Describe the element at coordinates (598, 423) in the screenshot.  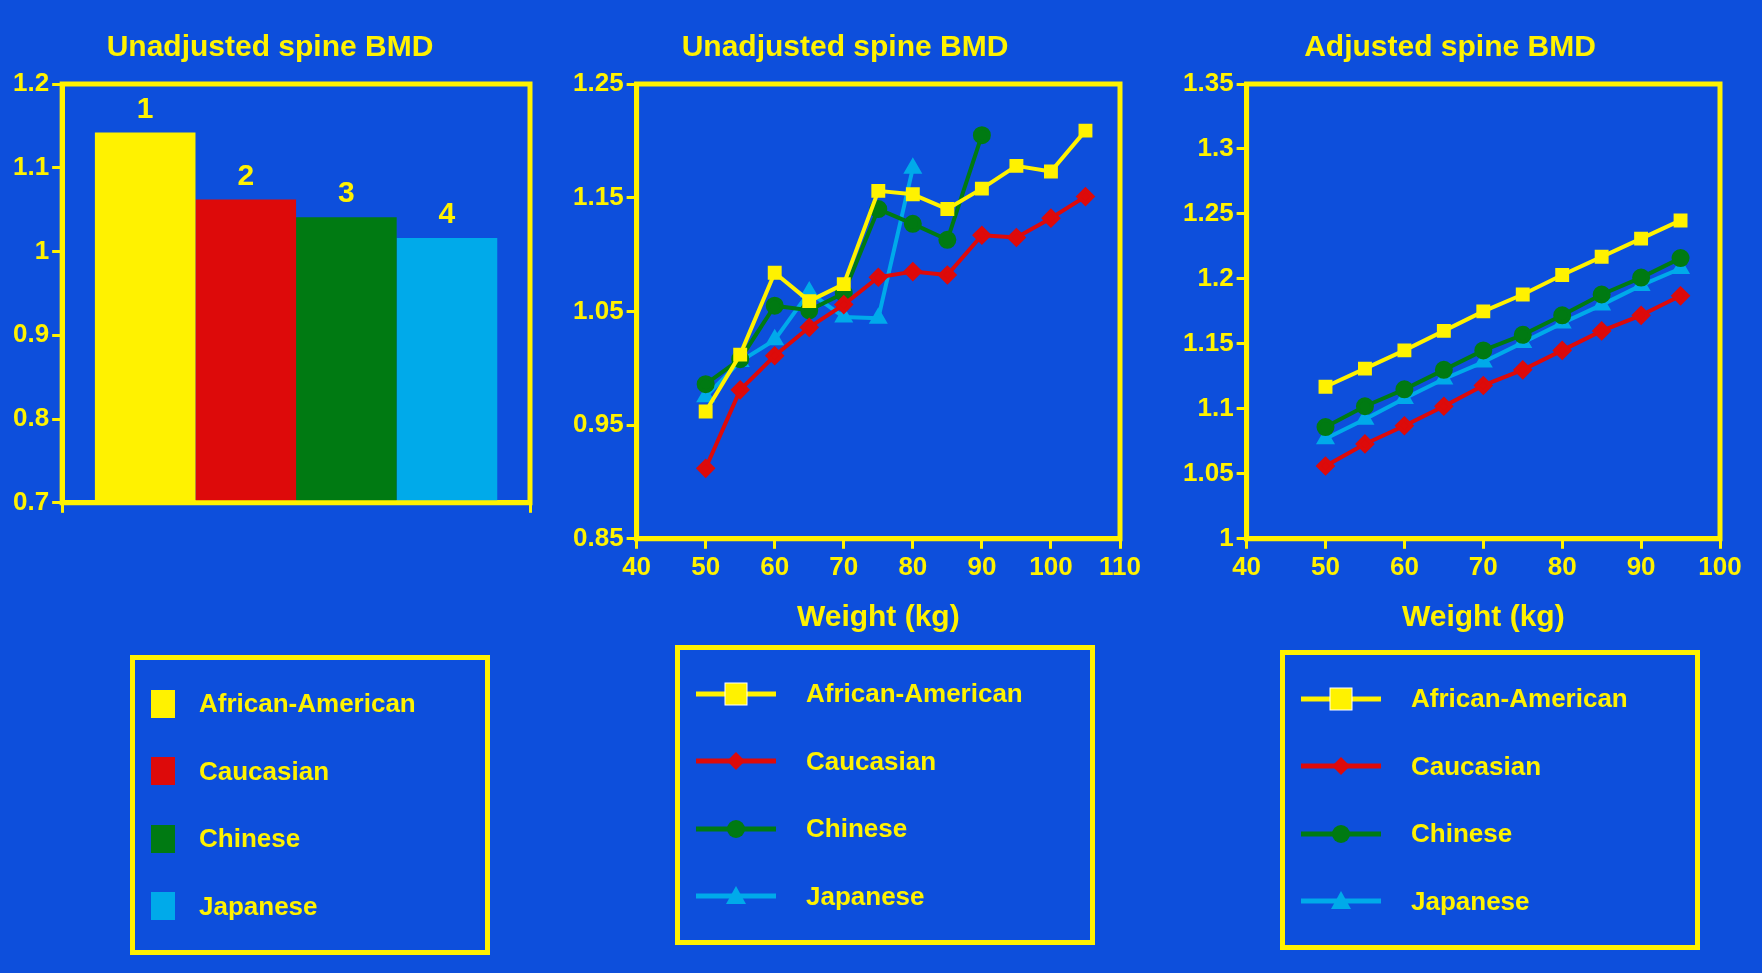
I see `y-tick-label: 0.95` at that location.